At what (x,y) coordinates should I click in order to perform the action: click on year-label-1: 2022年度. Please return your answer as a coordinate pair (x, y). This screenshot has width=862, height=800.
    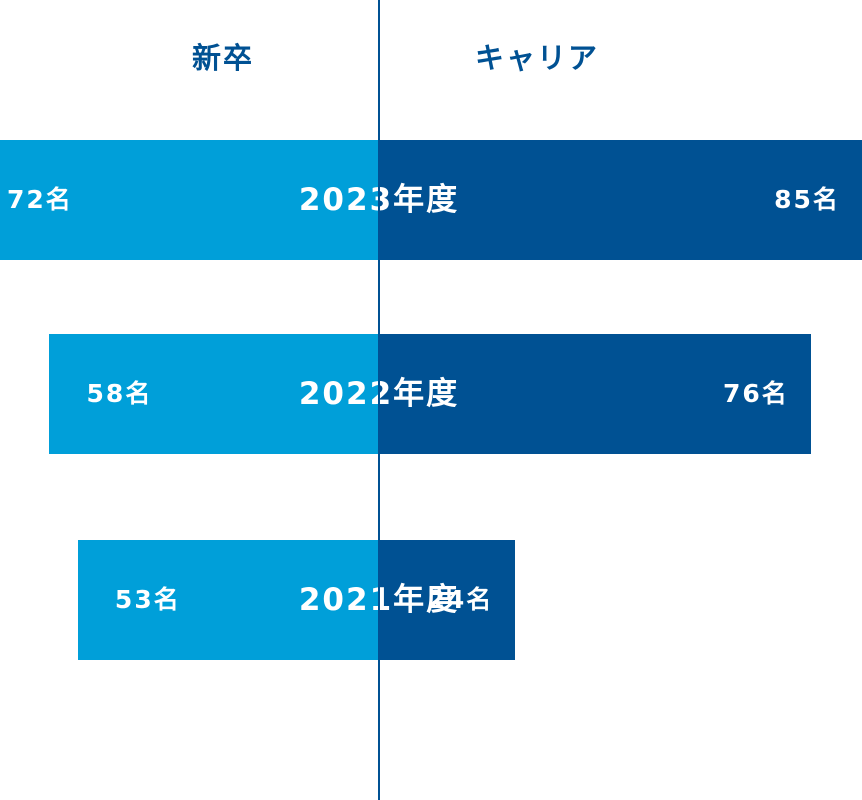
    Looking at the image, I should click on (379, 394).